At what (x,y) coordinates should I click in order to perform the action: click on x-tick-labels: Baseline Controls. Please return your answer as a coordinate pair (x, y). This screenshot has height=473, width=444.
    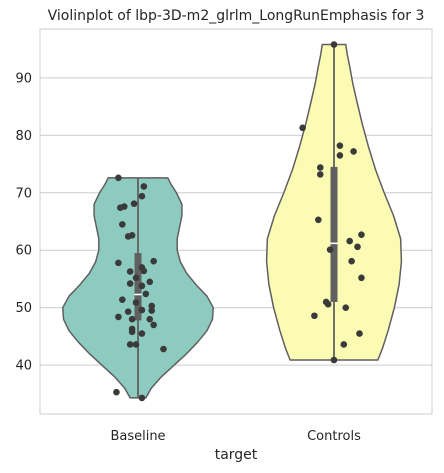
    Looking at the image, I should click on (235, 436).